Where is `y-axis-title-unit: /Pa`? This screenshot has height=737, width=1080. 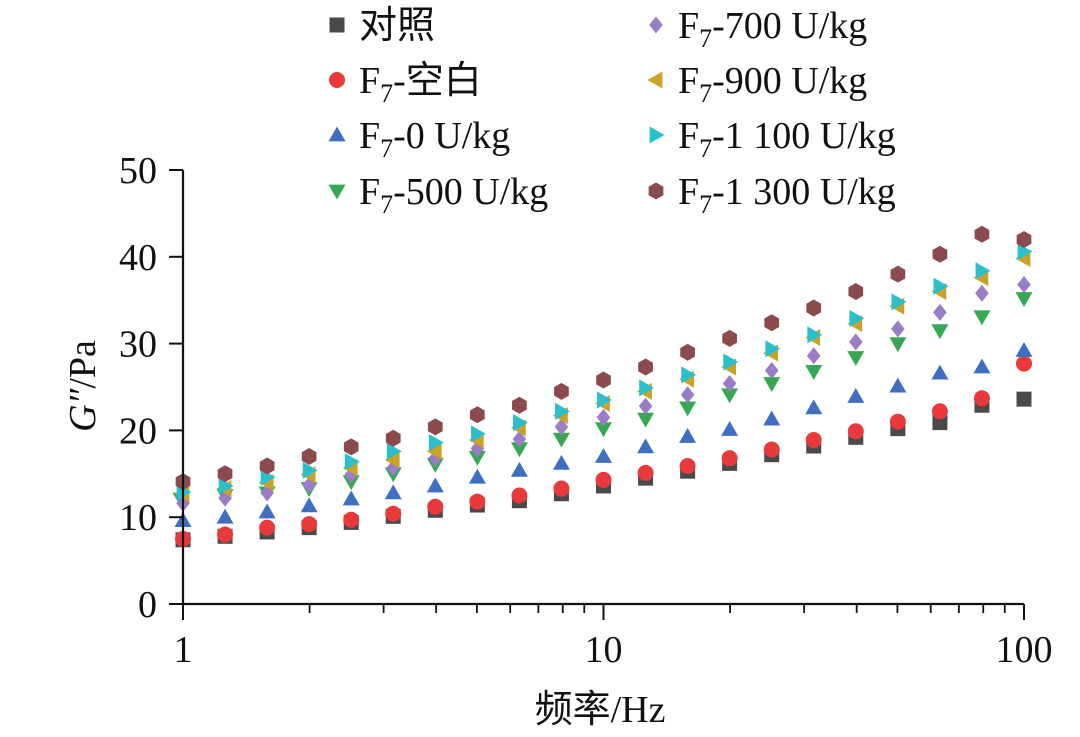
y-axis-title-unit: /Pa is located at coordinates (83, 364).